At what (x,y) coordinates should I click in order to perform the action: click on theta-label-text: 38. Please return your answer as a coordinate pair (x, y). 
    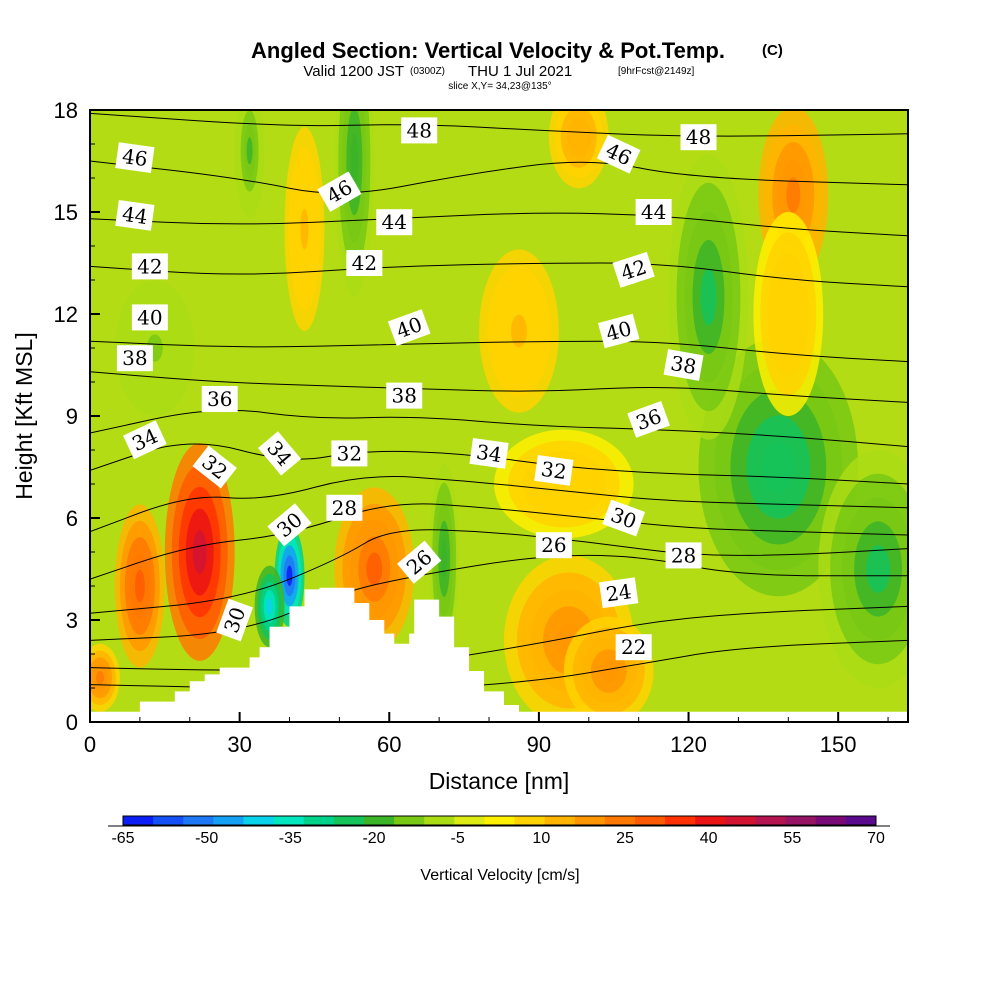
    Looking at the image, I should click on (134, 358).